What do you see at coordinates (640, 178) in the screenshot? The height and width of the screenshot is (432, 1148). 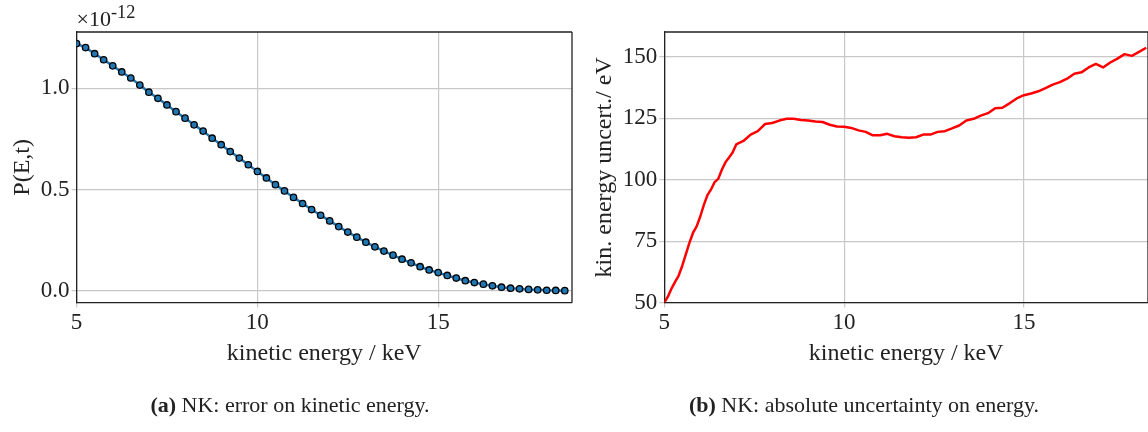 I see `y-tick-label: 100` at bounding box center [640, 178].